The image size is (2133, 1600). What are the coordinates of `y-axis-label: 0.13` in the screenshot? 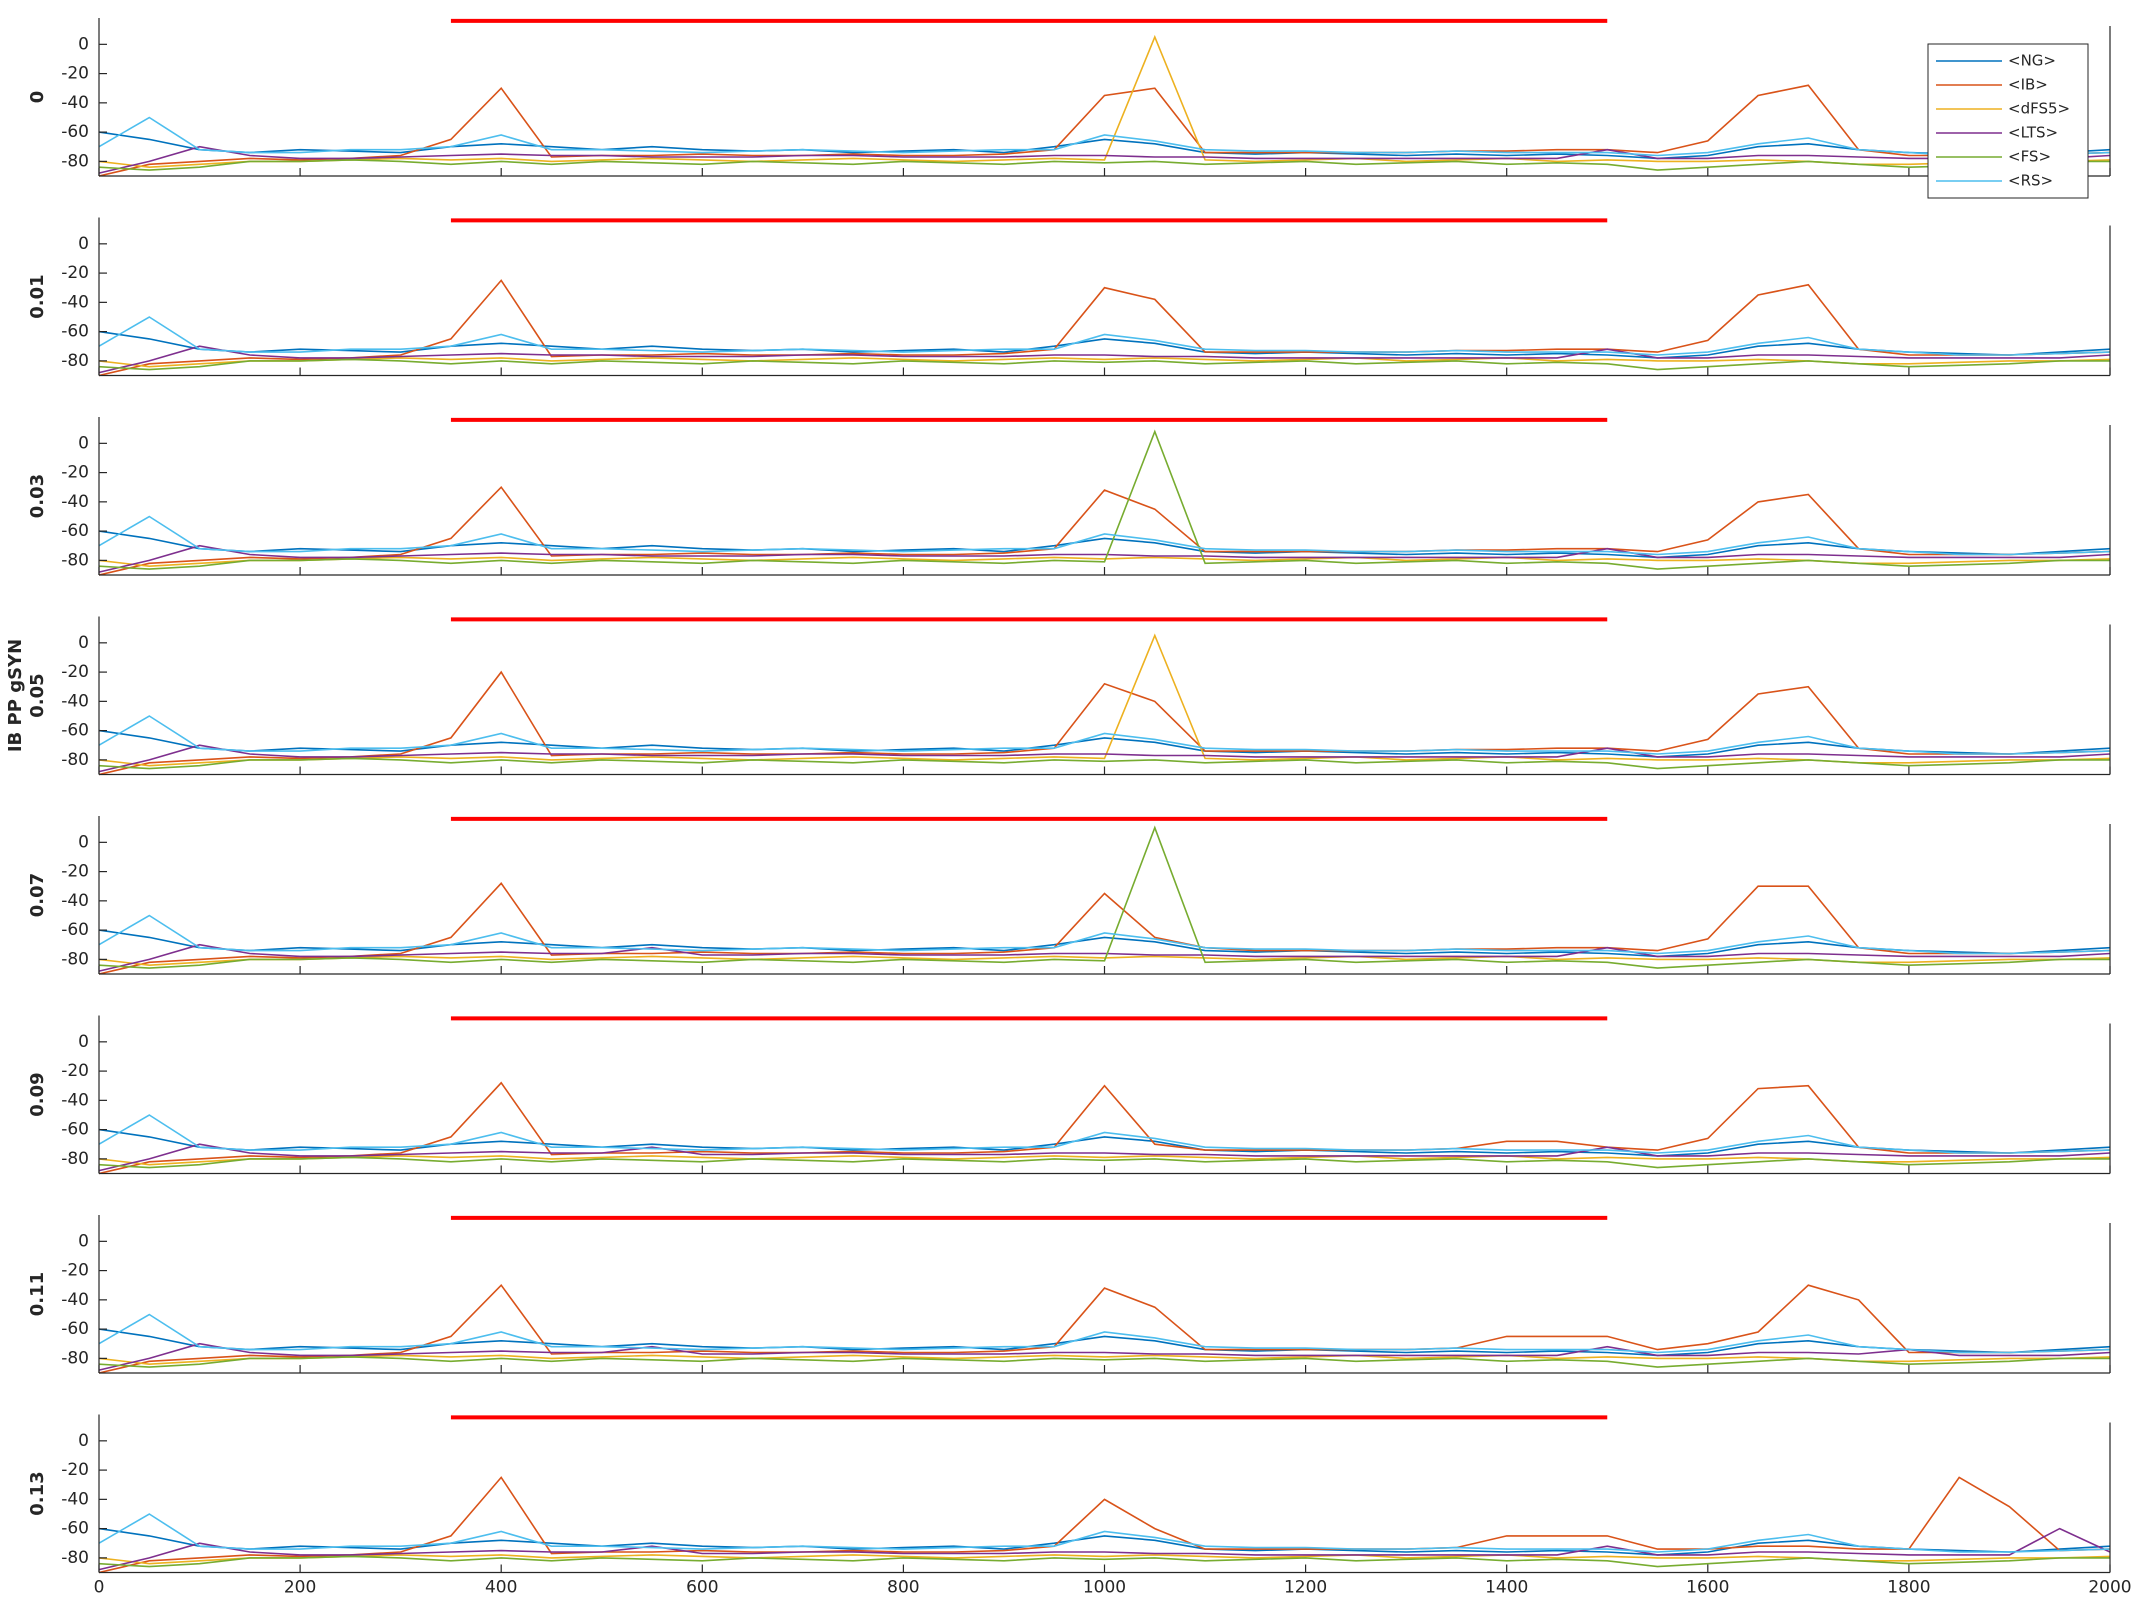 It's located at (37, 1493).